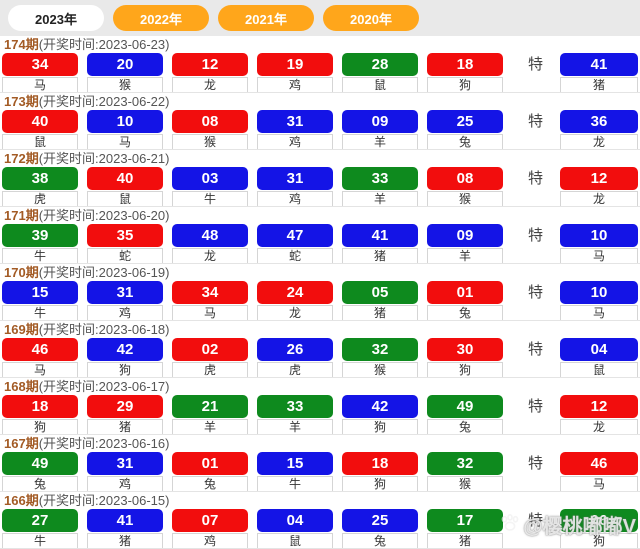 This screenshot has width=640, height=549. What do you see at coordinates (320, 443) in the screenshot?
I see `draw-header: 167期(开奖时间:2023-06-16)` at bounding box center [320, 443].